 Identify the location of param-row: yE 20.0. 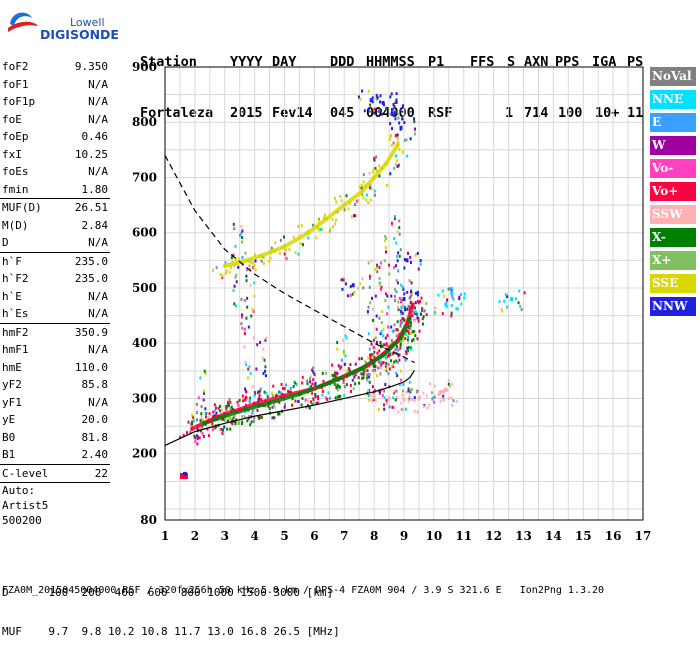
(56, 420).